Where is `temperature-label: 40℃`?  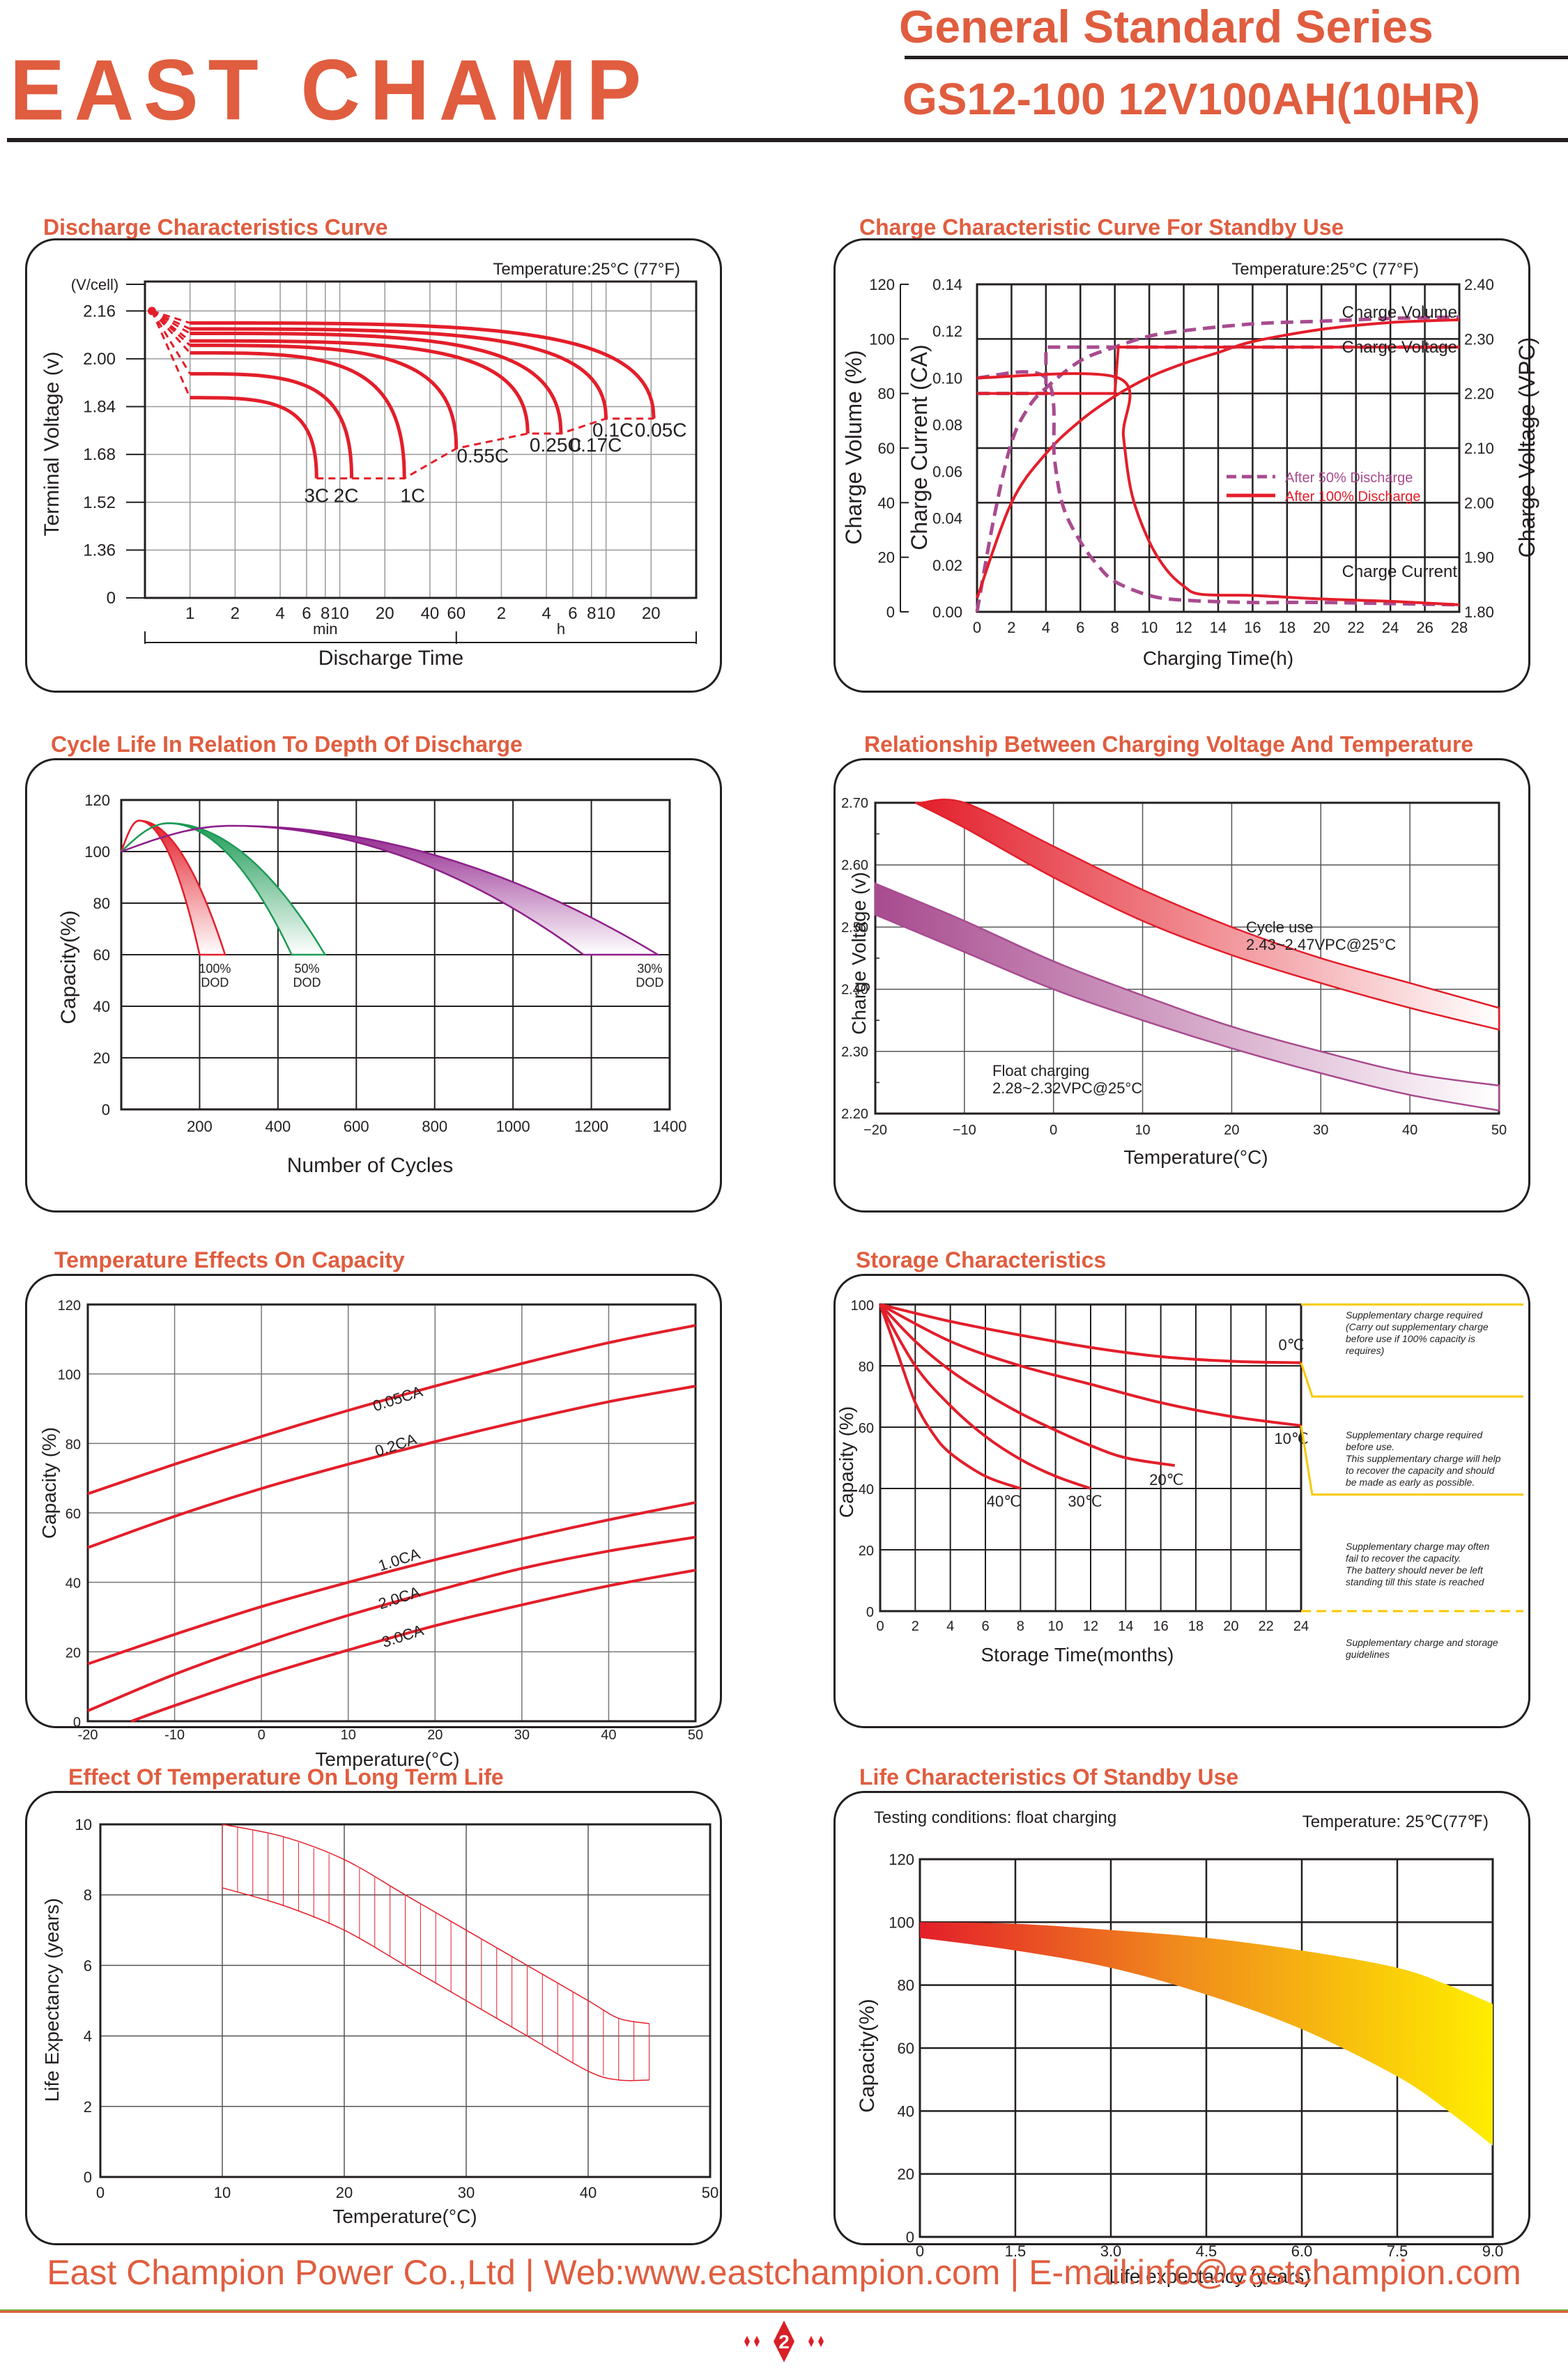
temperature-label: 40℃ is located at coordinates (1004, 1501).